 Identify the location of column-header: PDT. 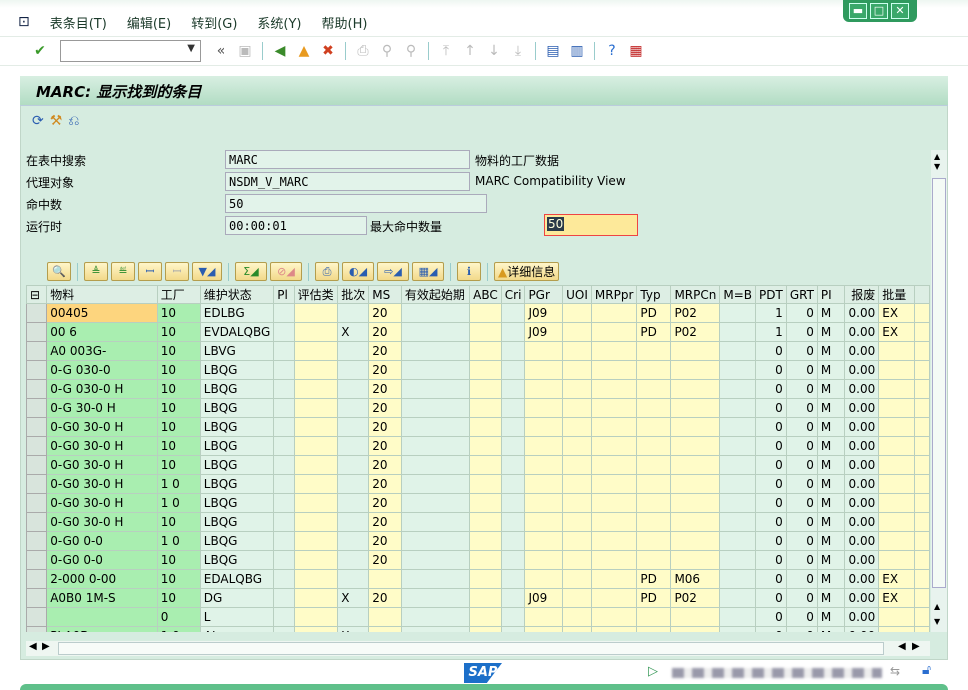
(771, 294).